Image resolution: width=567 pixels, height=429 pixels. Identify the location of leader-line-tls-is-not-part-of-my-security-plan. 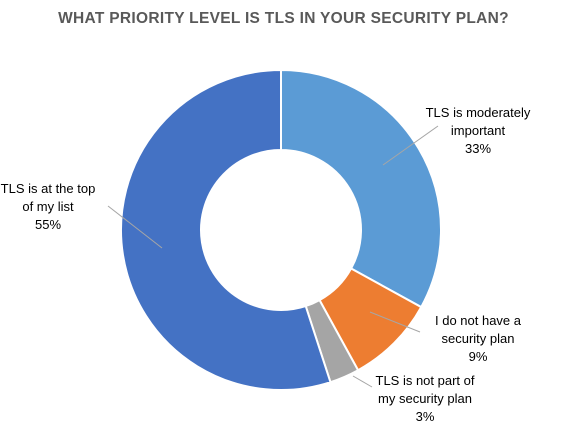
(362, 381).